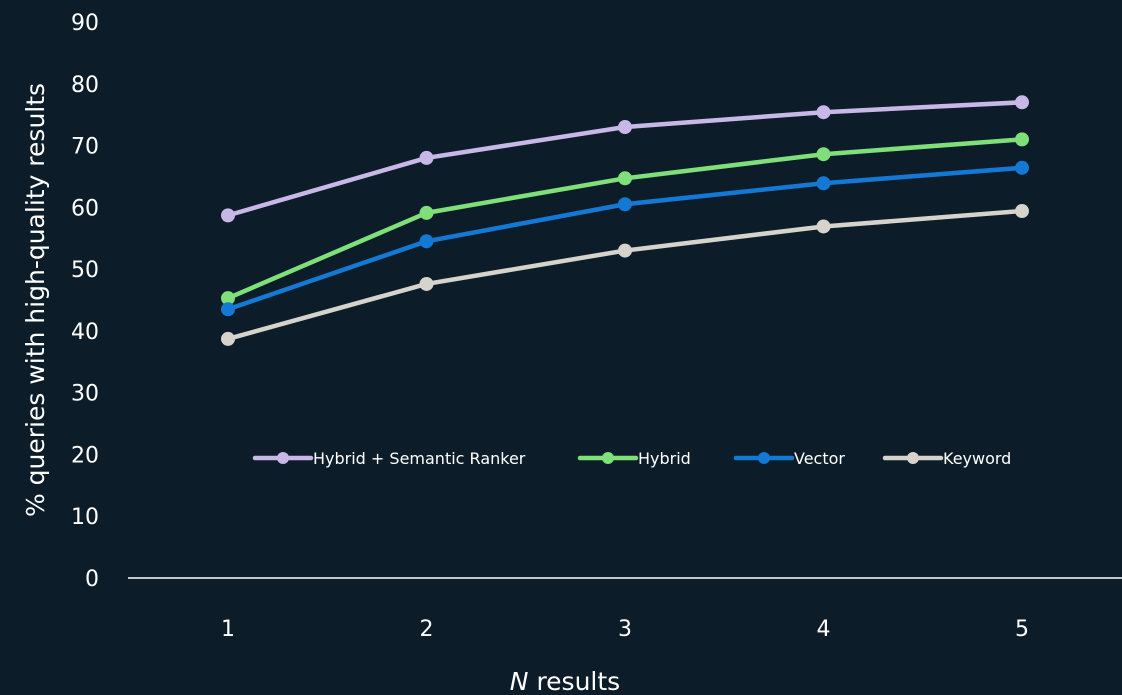 This screenshot has width=1122, height=695. I want to click on y-tick-label: 80, so click(85, 85).